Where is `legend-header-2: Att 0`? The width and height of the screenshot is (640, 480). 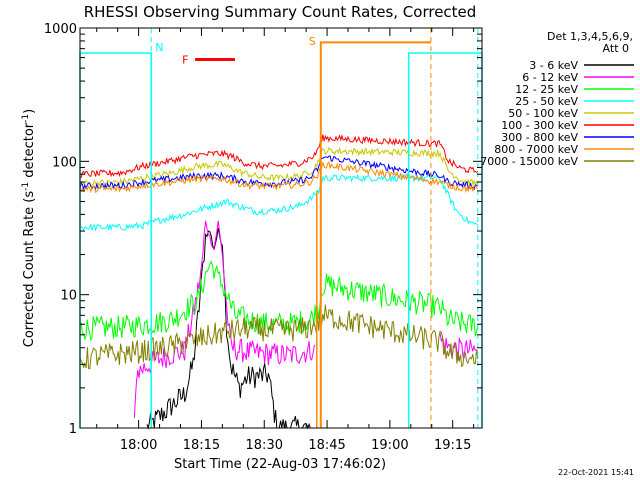
legend-header-2: Att 0 is located at coordinates (616, 48).